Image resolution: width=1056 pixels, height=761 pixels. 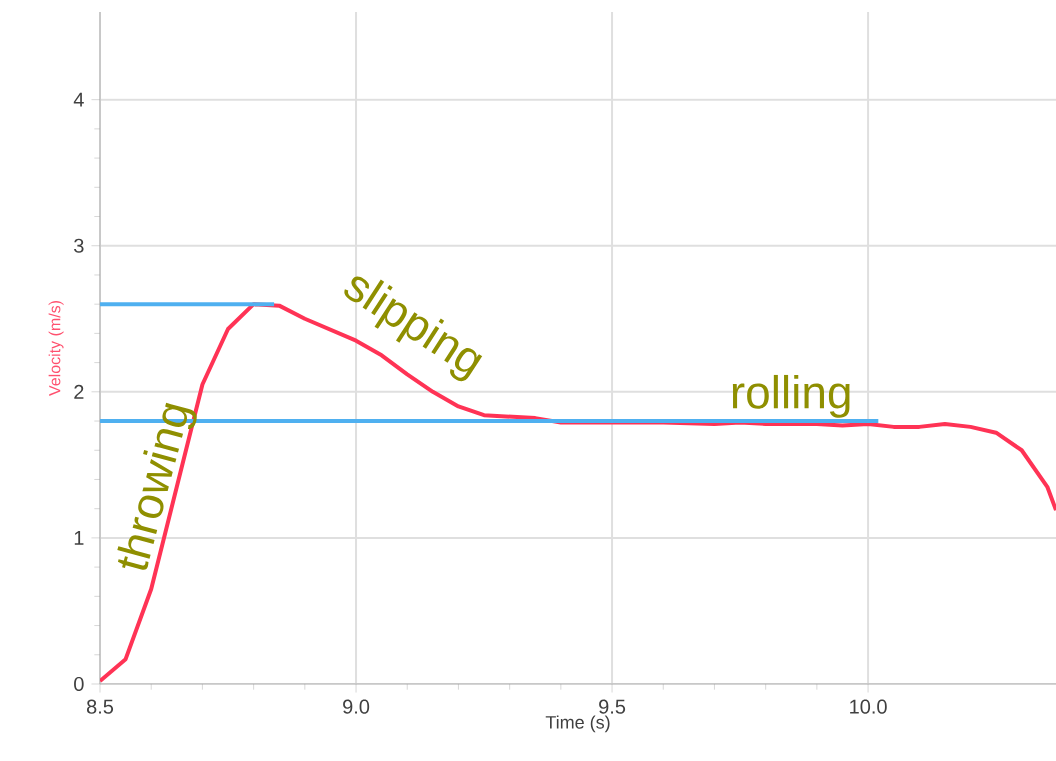 I want to click on annotation: rolling, so click(x=791, y=396).